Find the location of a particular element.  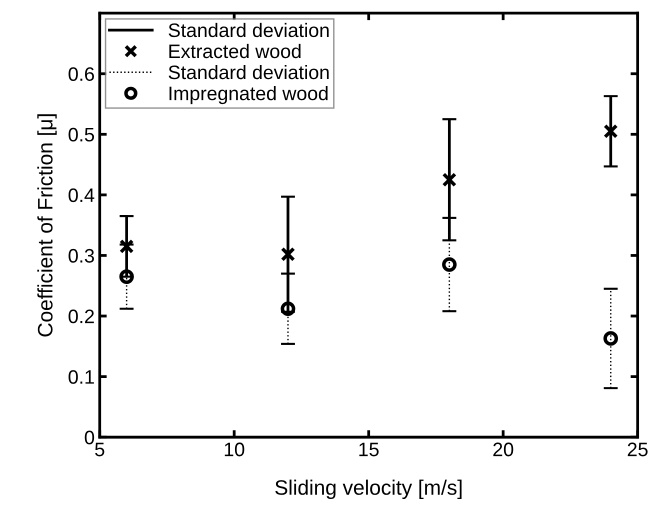

x-tick-label: 10 is located at coordinates (234, 449).